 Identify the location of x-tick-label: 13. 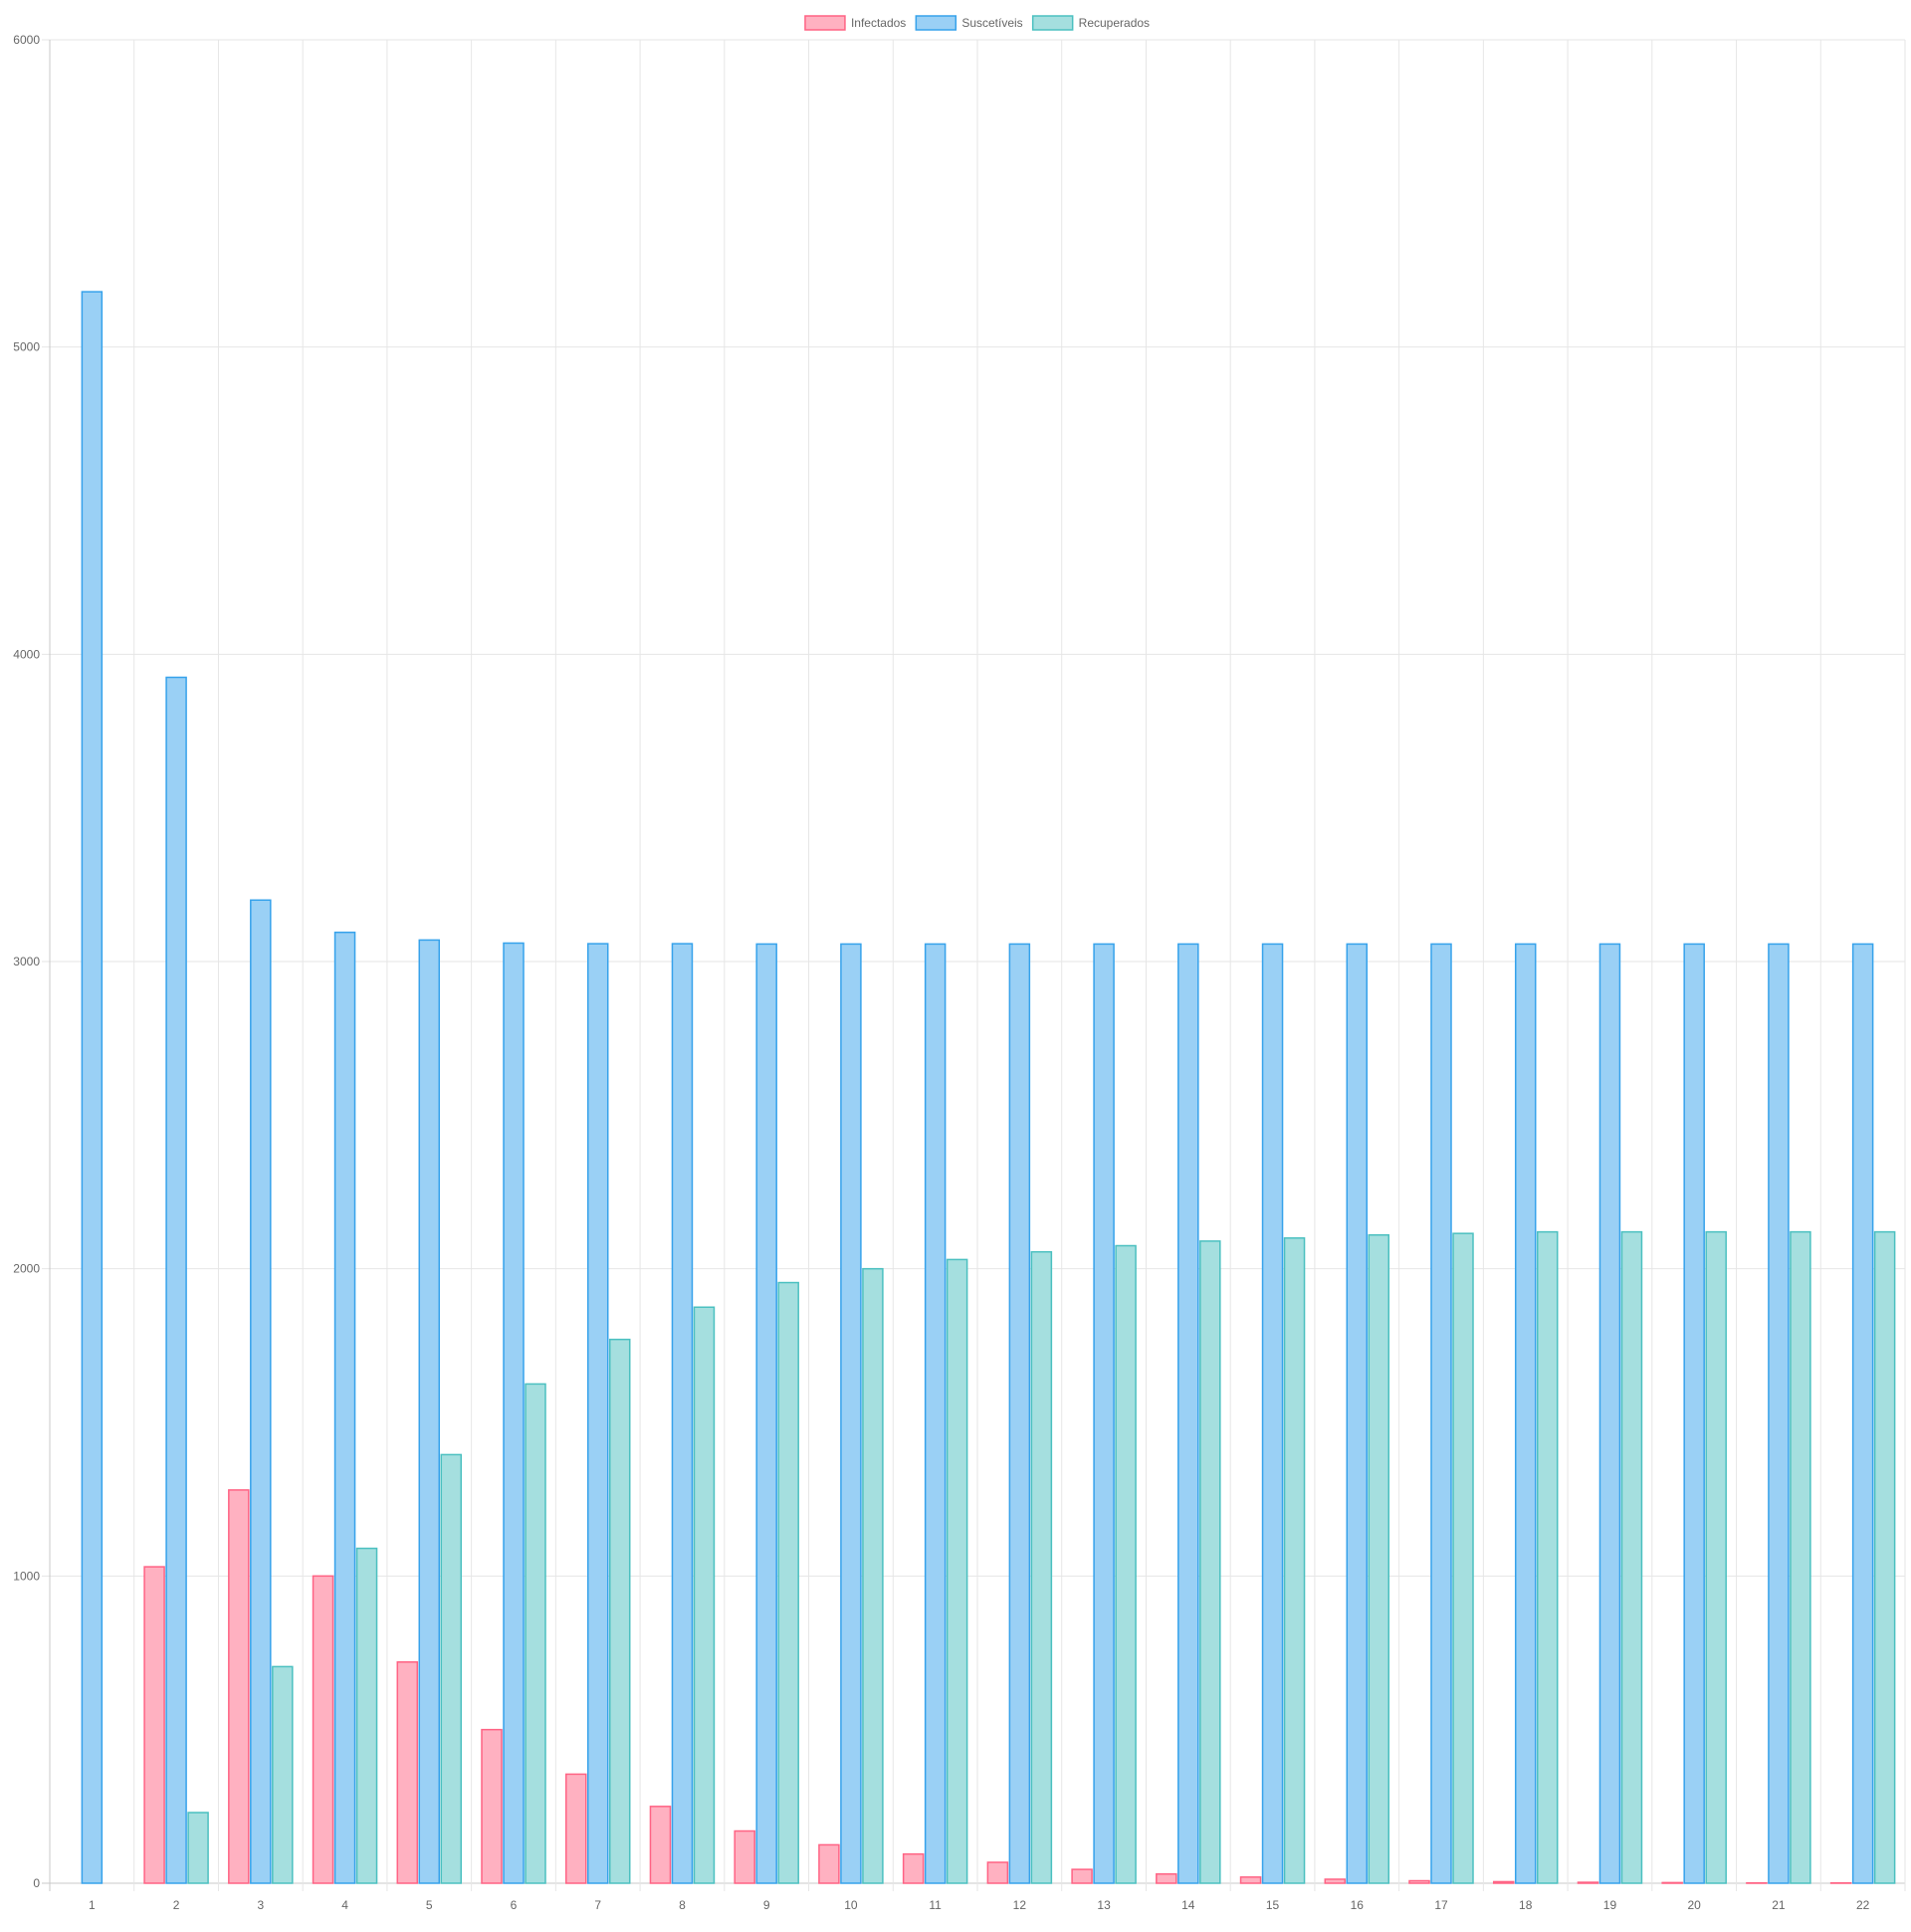
(1104, 1905).